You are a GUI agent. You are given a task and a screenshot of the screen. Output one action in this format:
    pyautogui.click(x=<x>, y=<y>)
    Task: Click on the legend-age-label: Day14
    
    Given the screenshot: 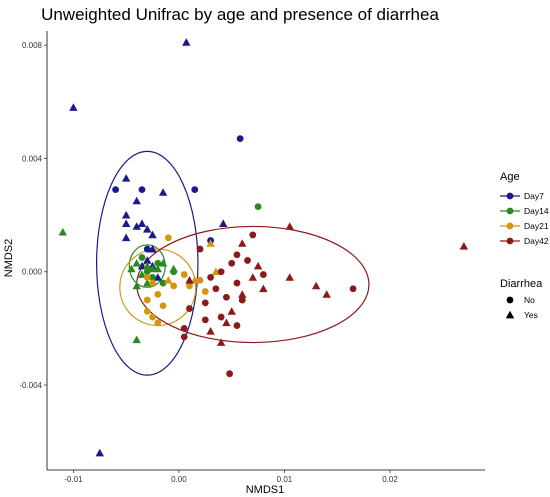 What is the action you would take?
    pyautogui.click(x=536, y=211)
    